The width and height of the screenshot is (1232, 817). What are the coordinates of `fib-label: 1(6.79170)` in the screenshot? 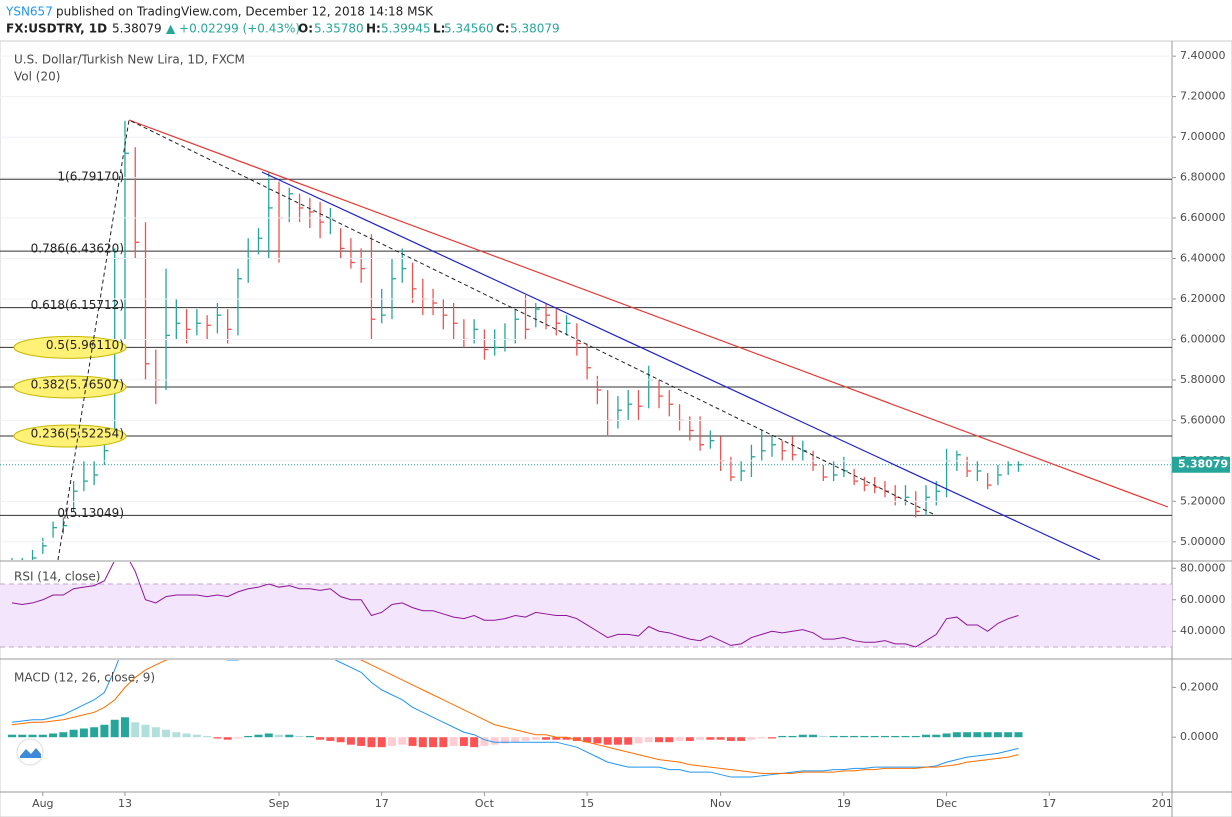 It's located at (90, 177).